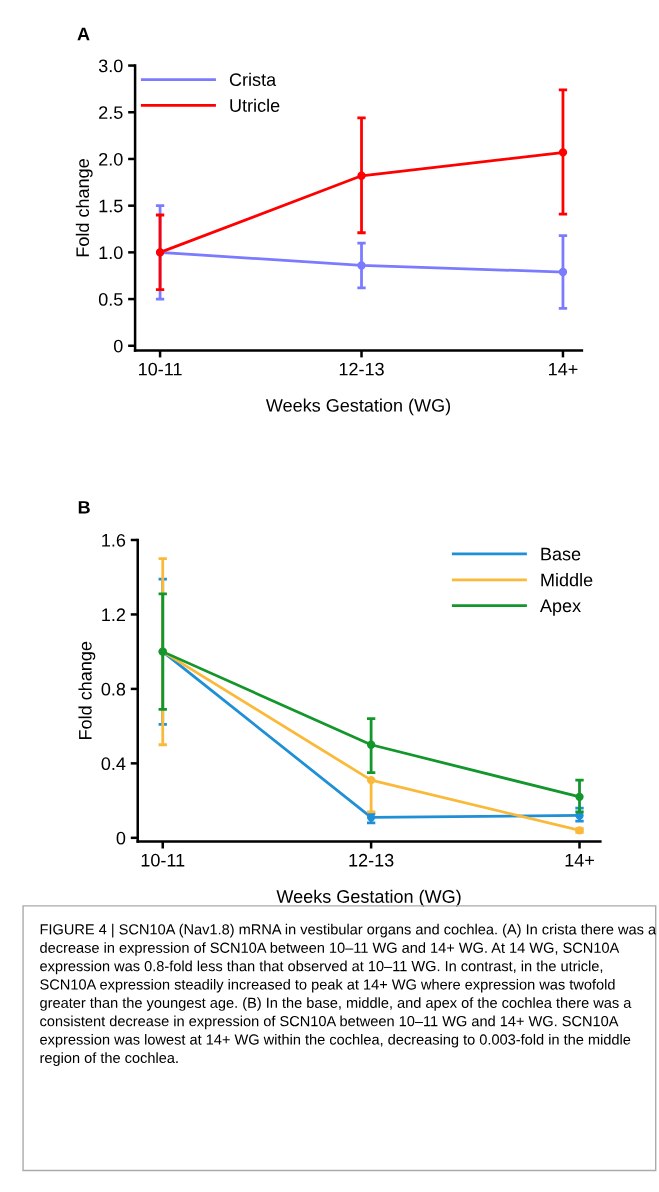  Describe the element at coordinates (111, 112) in the screenshot. I see `y-tick-label: 2.5` at that location.